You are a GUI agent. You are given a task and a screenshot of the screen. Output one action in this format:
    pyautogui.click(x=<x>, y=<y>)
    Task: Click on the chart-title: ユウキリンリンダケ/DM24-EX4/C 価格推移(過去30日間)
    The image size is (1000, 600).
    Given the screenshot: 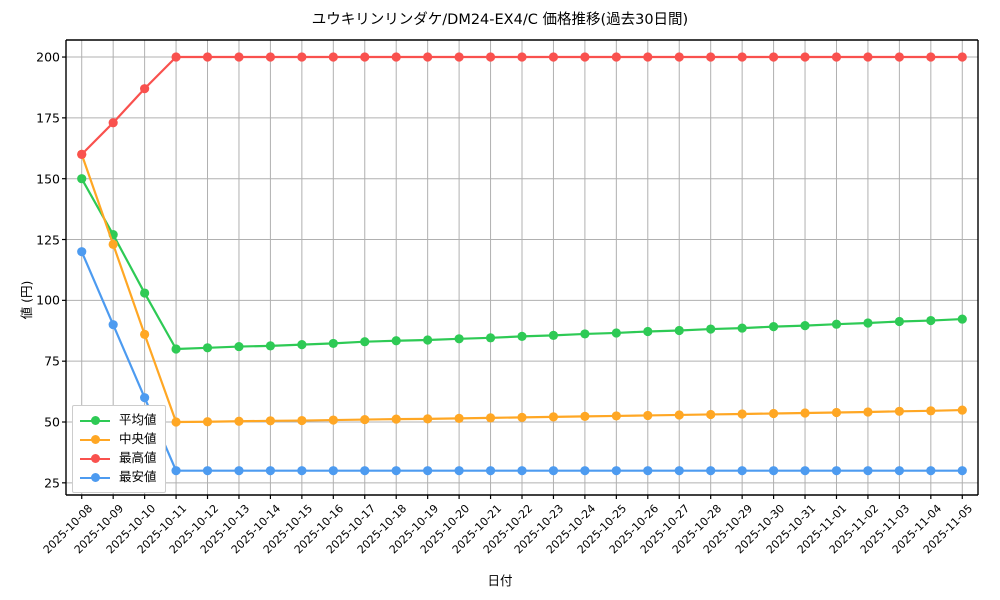 What is the action you would take?
    pyautogui.click(x=500, y=20)
    